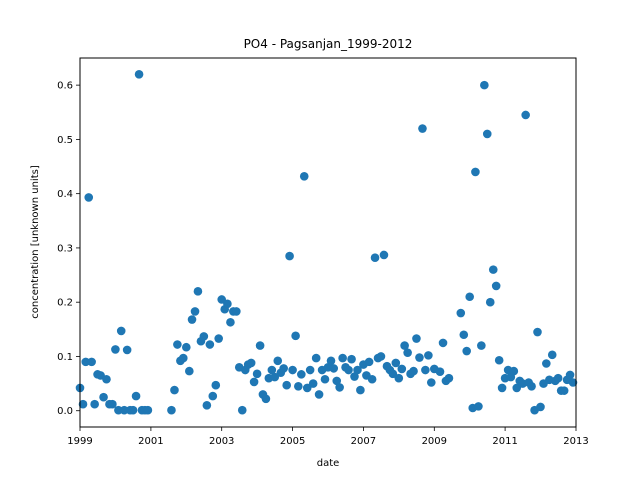 The height and width of the screenshot is (480, 640). I want to click on x-axis-label: date, so click(328, 463).